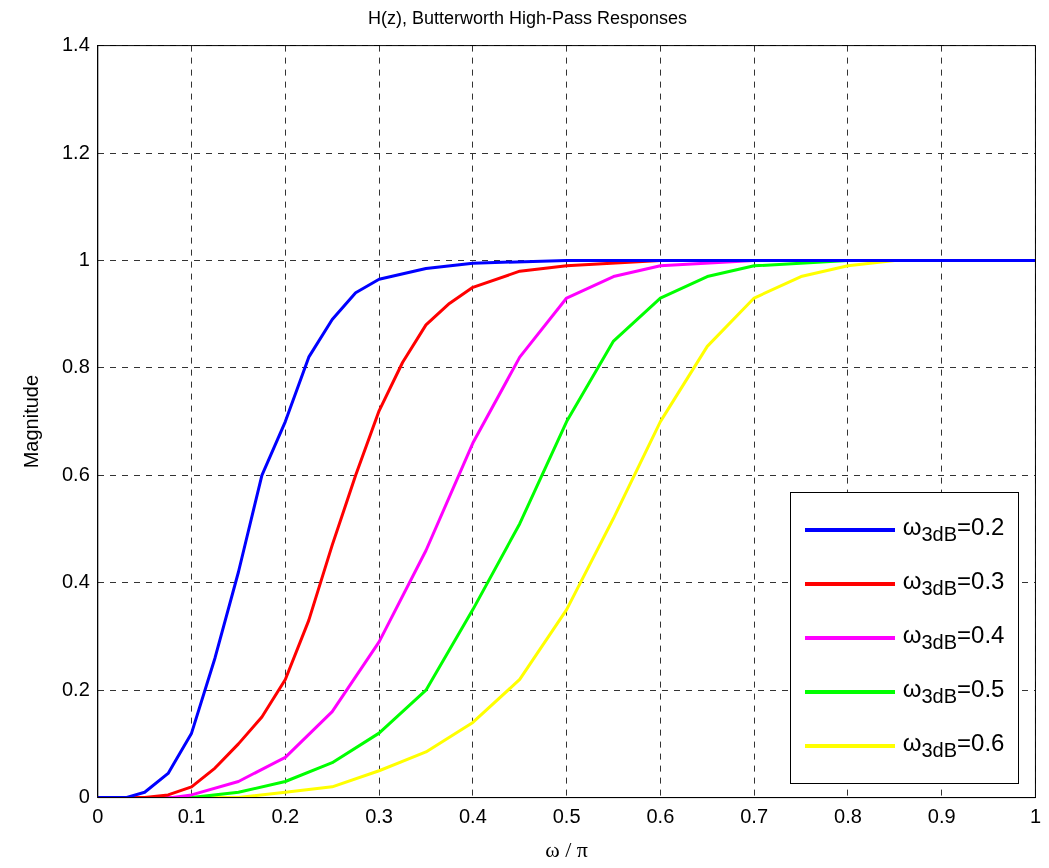  What do you see at coordinates (75, 366) in the screenshot?
I see `y-tick-label: 0.8` at bounding box center [75, 366].